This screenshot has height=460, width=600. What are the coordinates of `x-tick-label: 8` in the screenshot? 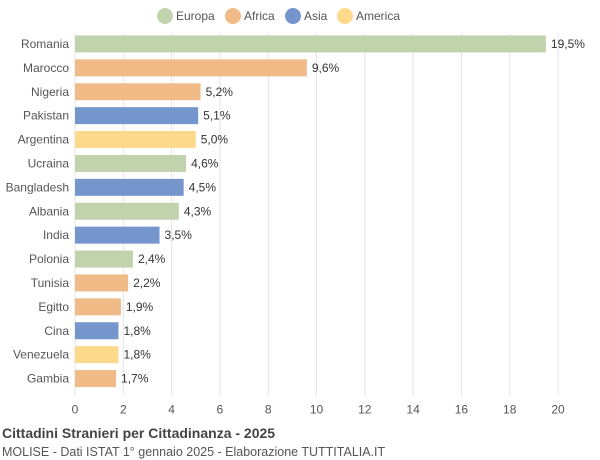 It's located at (268, 410).